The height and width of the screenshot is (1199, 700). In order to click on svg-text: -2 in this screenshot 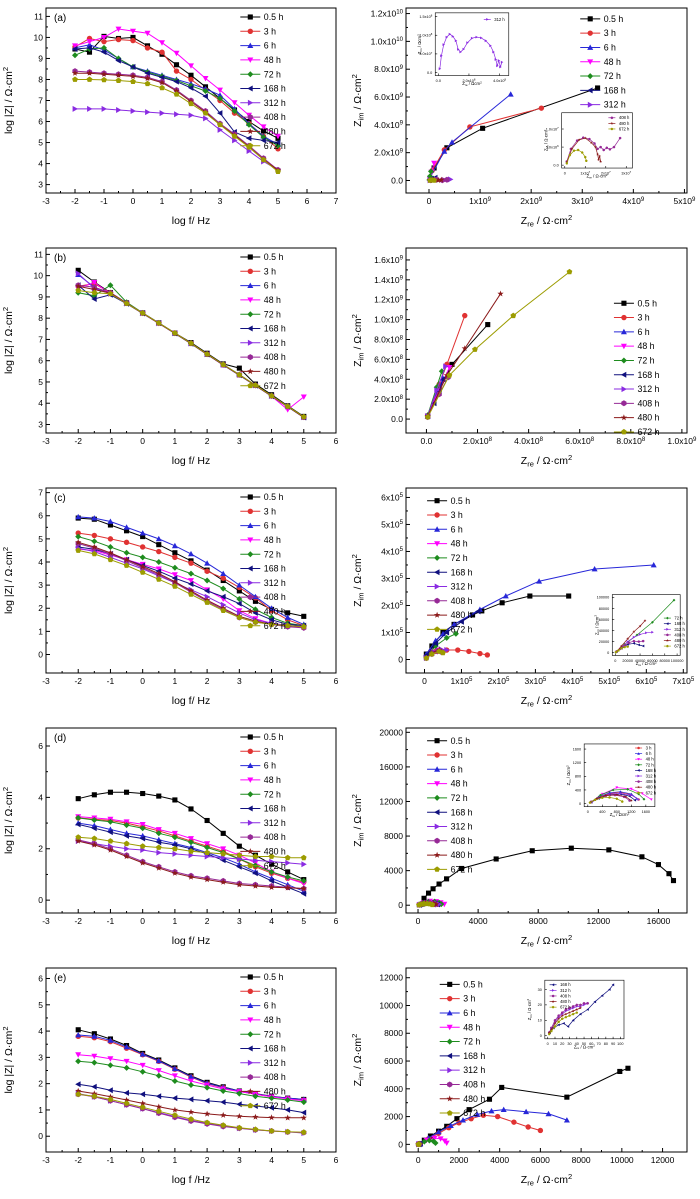, I will do `click(75, 201)`.